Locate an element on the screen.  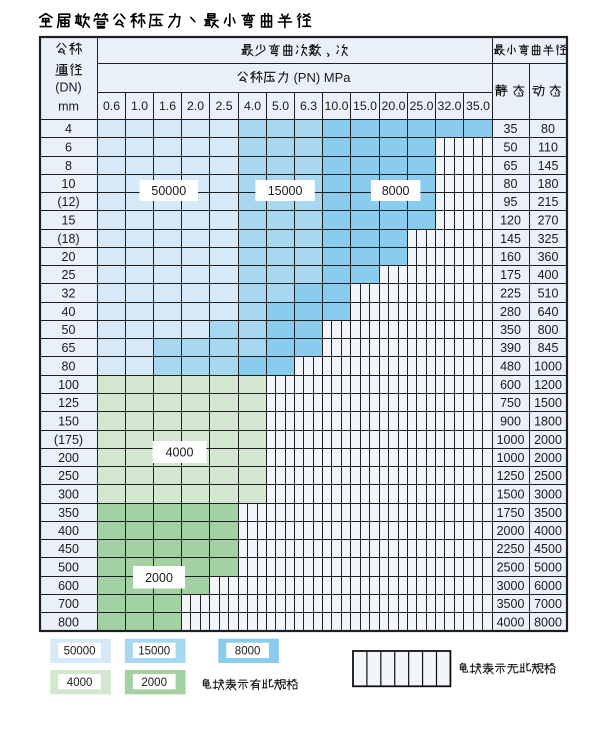
svg-text: 500 is located at coordinates (68, 567).